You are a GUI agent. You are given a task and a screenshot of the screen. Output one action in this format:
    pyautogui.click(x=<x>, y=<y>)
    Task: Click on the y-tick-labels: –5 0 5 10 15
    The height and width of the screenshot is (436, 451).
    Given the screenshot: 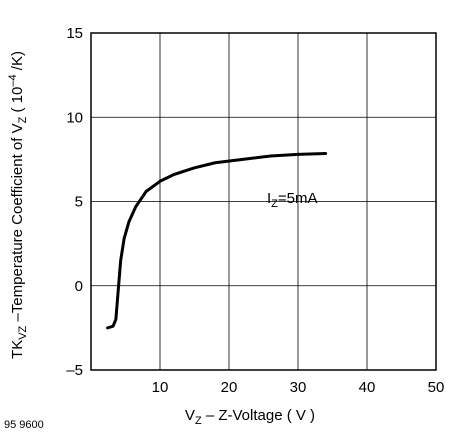 What is the action you would take?
    pyautogui.click(x=74, y=202)
    